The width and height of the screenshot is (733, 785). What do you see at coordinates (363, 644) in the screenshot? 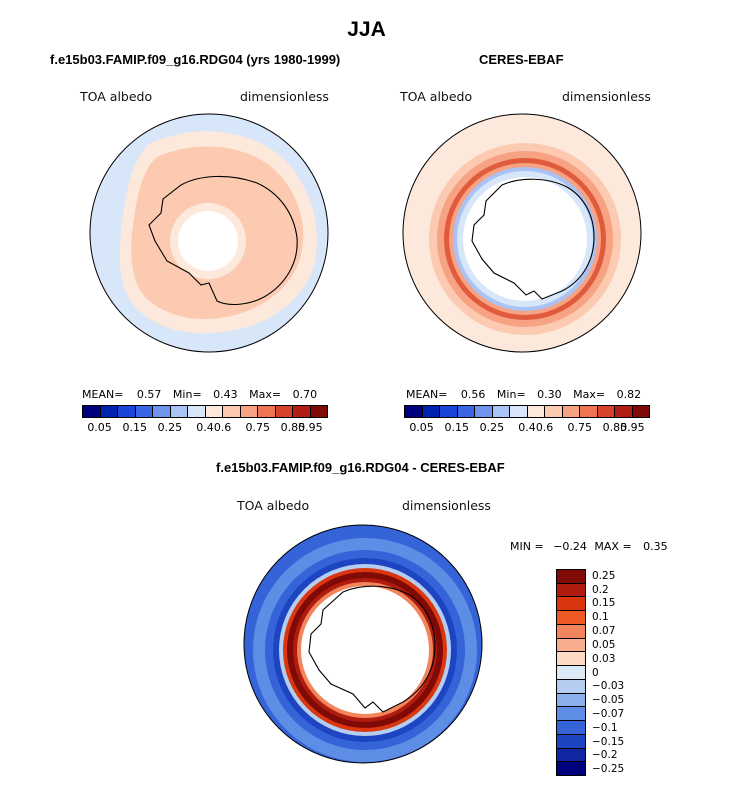
I see `difference-albedo-map` at bounding box center [363, 644].